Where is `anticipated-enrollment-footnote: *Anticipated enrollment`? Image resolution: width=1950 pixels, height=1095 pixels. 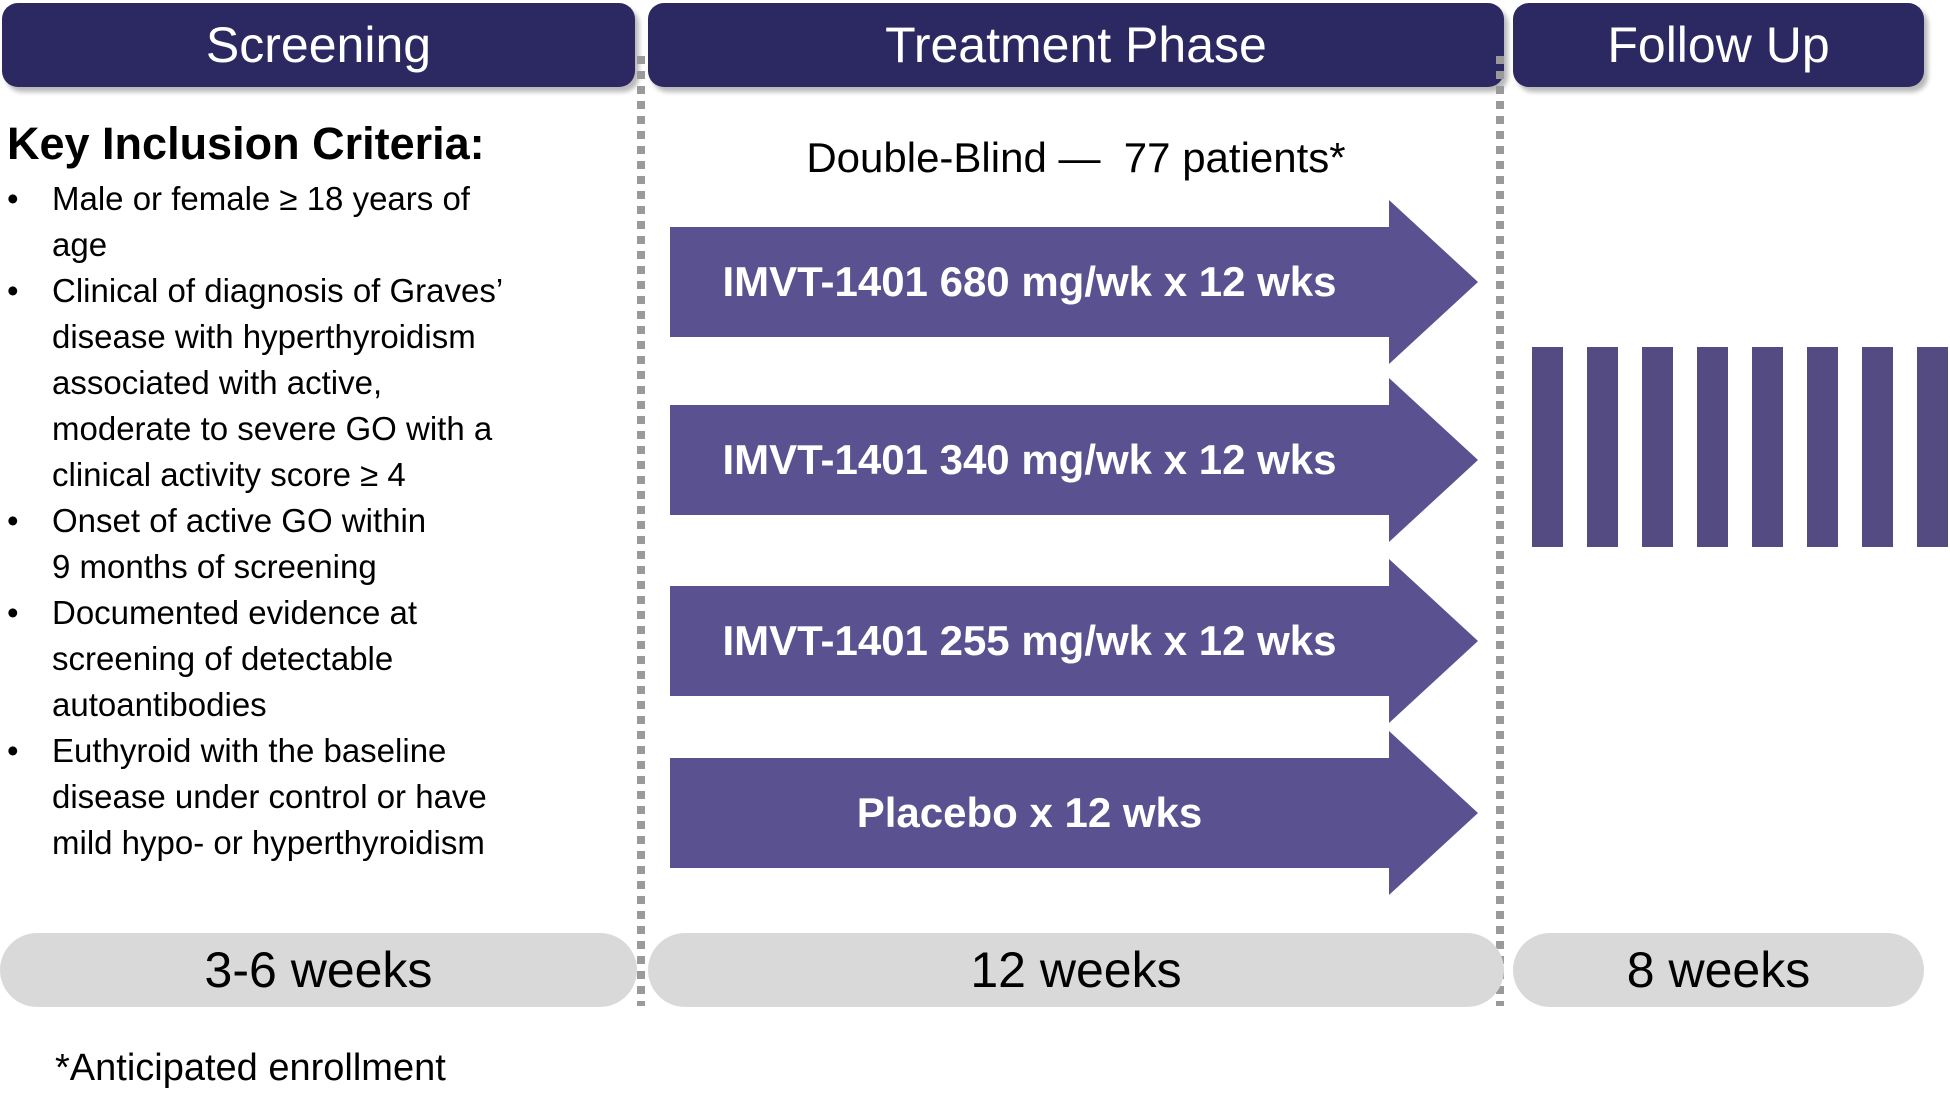
anticipated-enrollment-footnote: *Anticipated enrollment is located at coordinates (250, 1068).